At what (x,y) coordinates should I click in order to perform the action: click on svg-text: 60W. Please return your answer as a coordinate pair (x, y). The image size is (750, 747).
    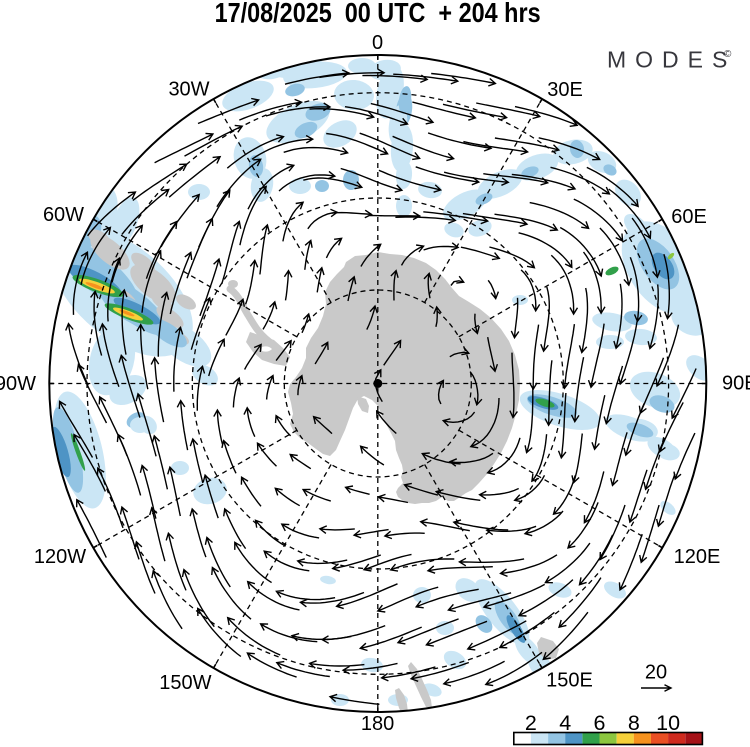
    Looking at the image, I should click on (63, 215).